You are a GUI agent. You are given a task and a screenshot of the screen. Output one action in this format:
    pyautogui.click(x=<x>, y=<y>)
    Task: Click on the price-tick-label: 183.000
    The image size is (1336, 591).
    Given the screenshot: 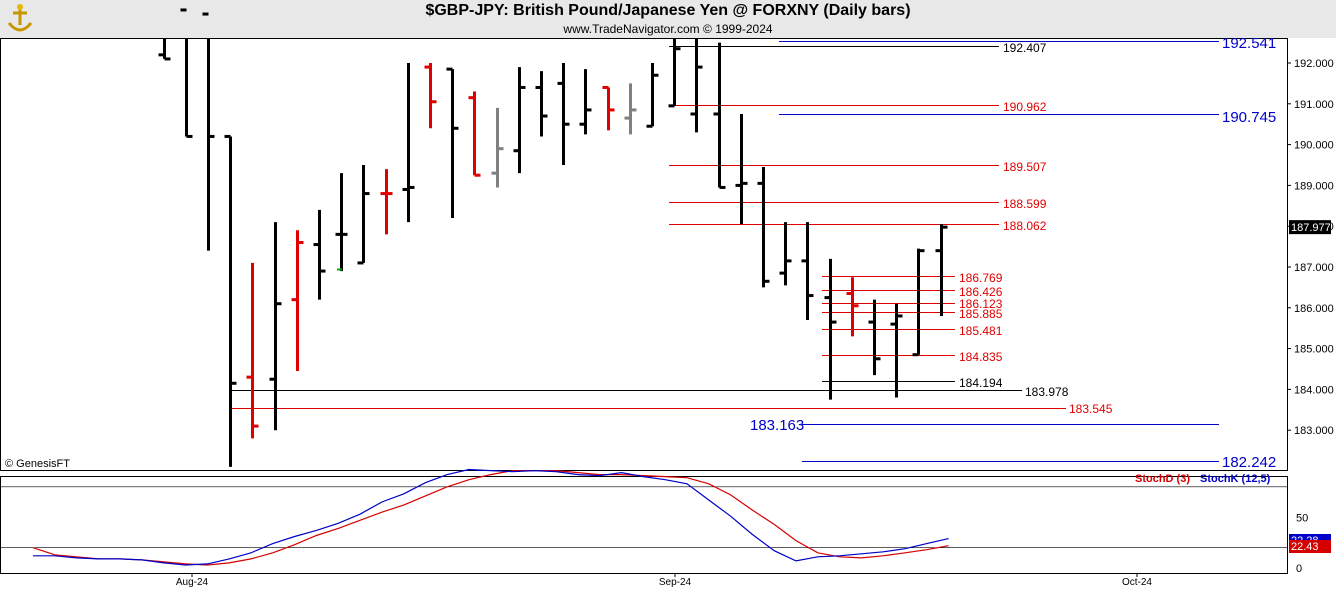 What is the action you would take?
    pyautogui.click(x=1314, y=431)
    